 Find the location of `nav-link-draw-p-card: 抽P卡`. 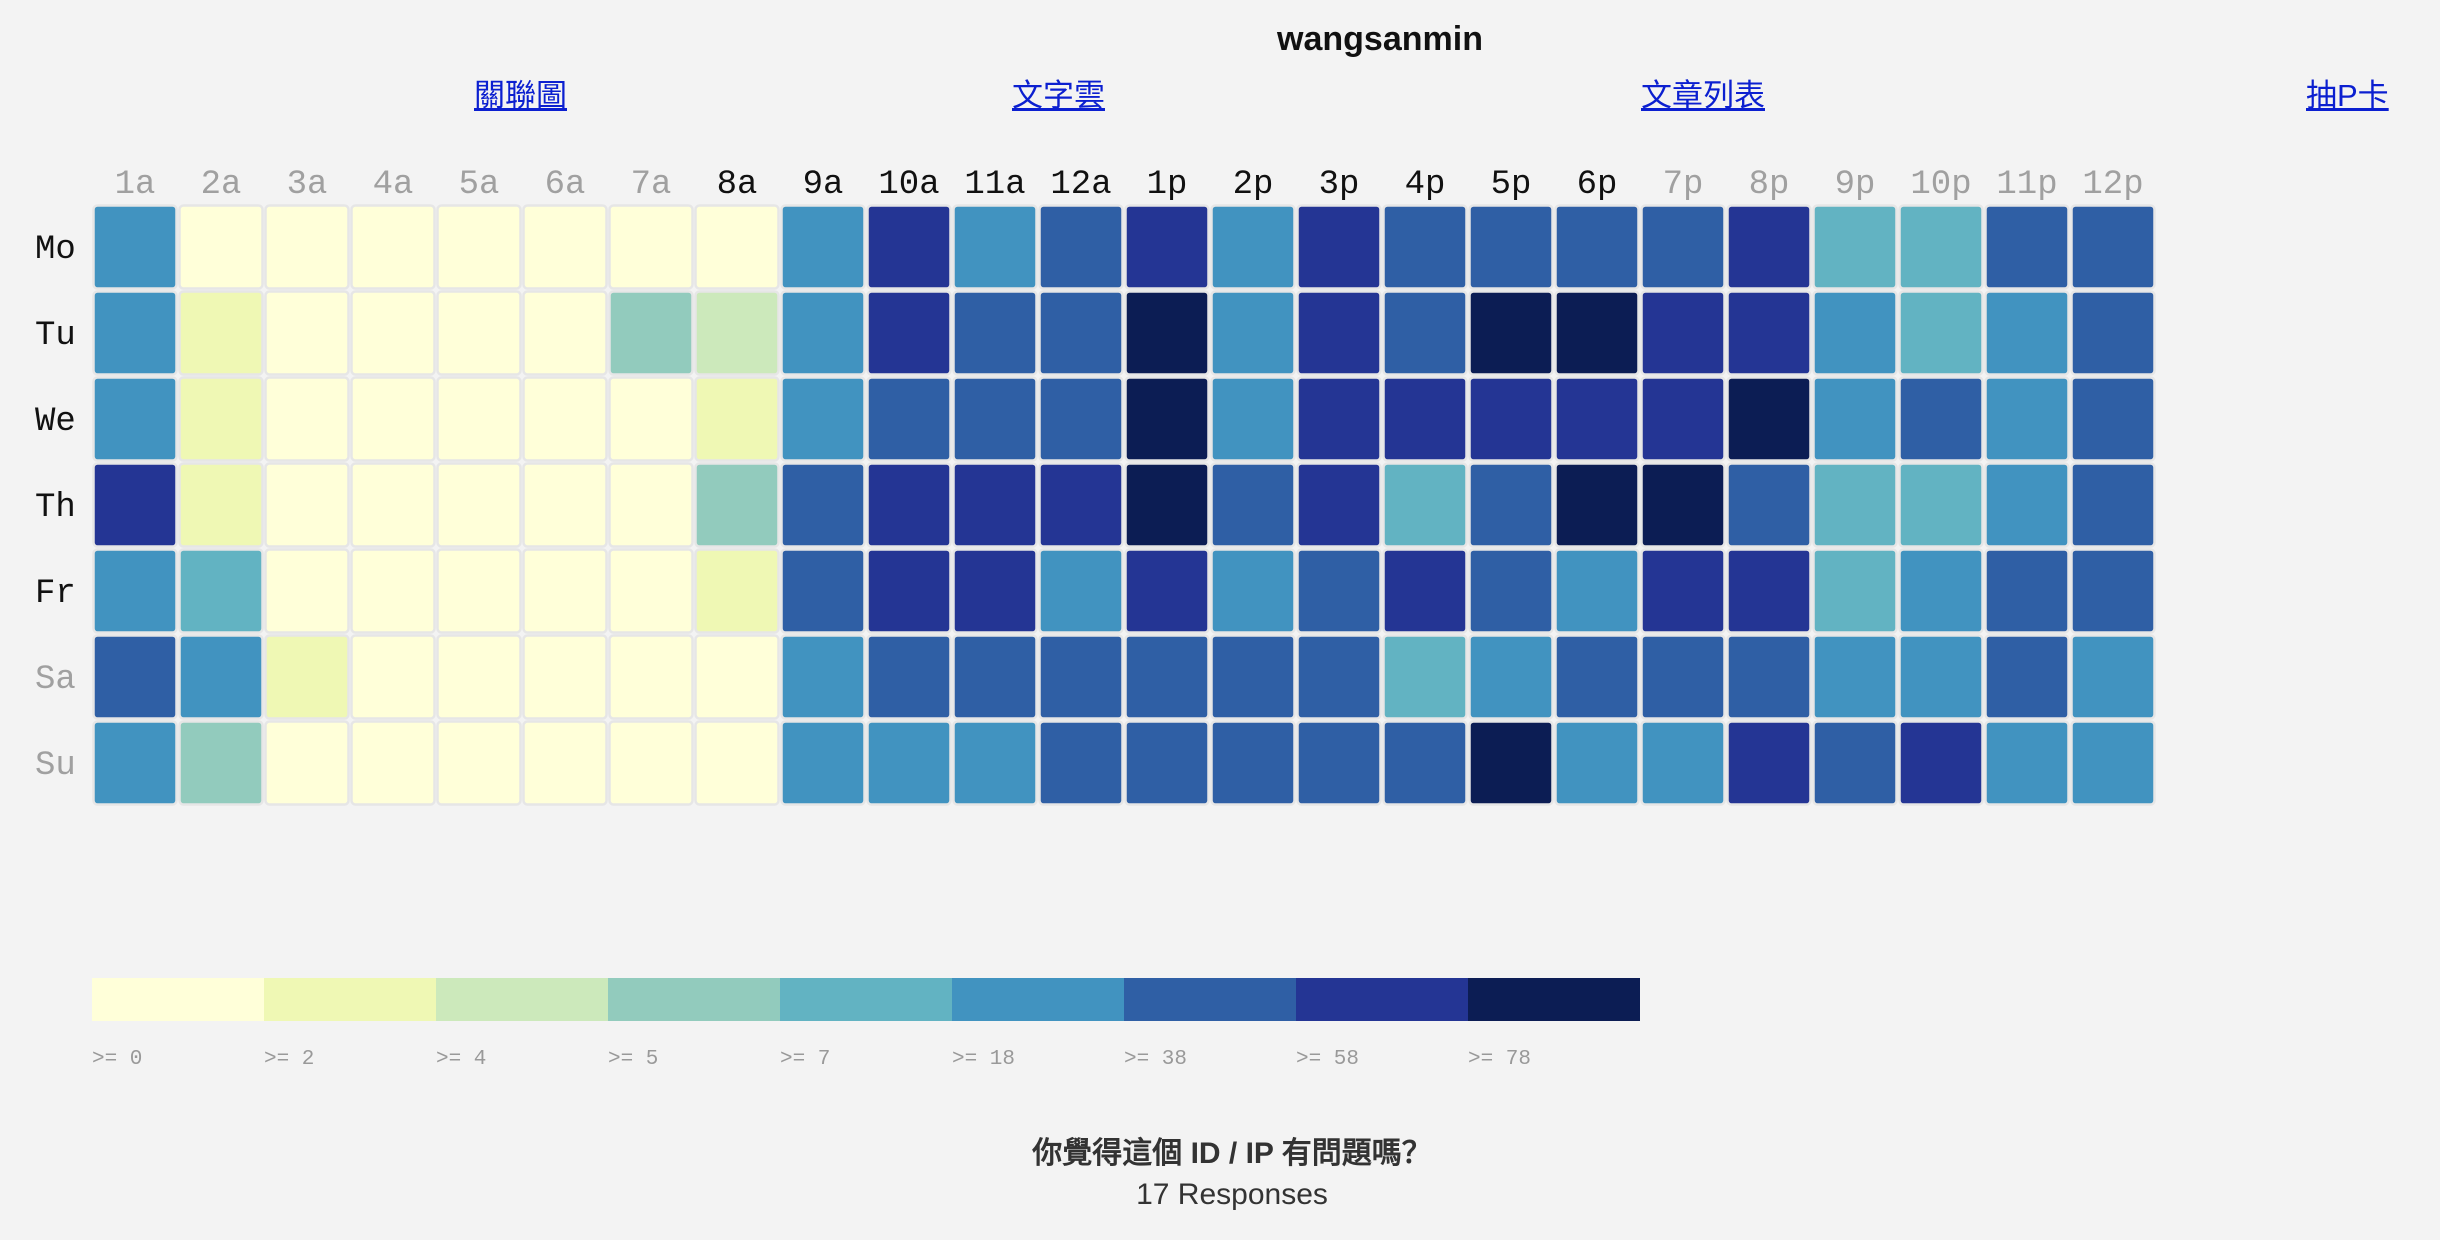

nav-link-draw-p-card: 抽P卡 is located at coordinates (2347, 95).